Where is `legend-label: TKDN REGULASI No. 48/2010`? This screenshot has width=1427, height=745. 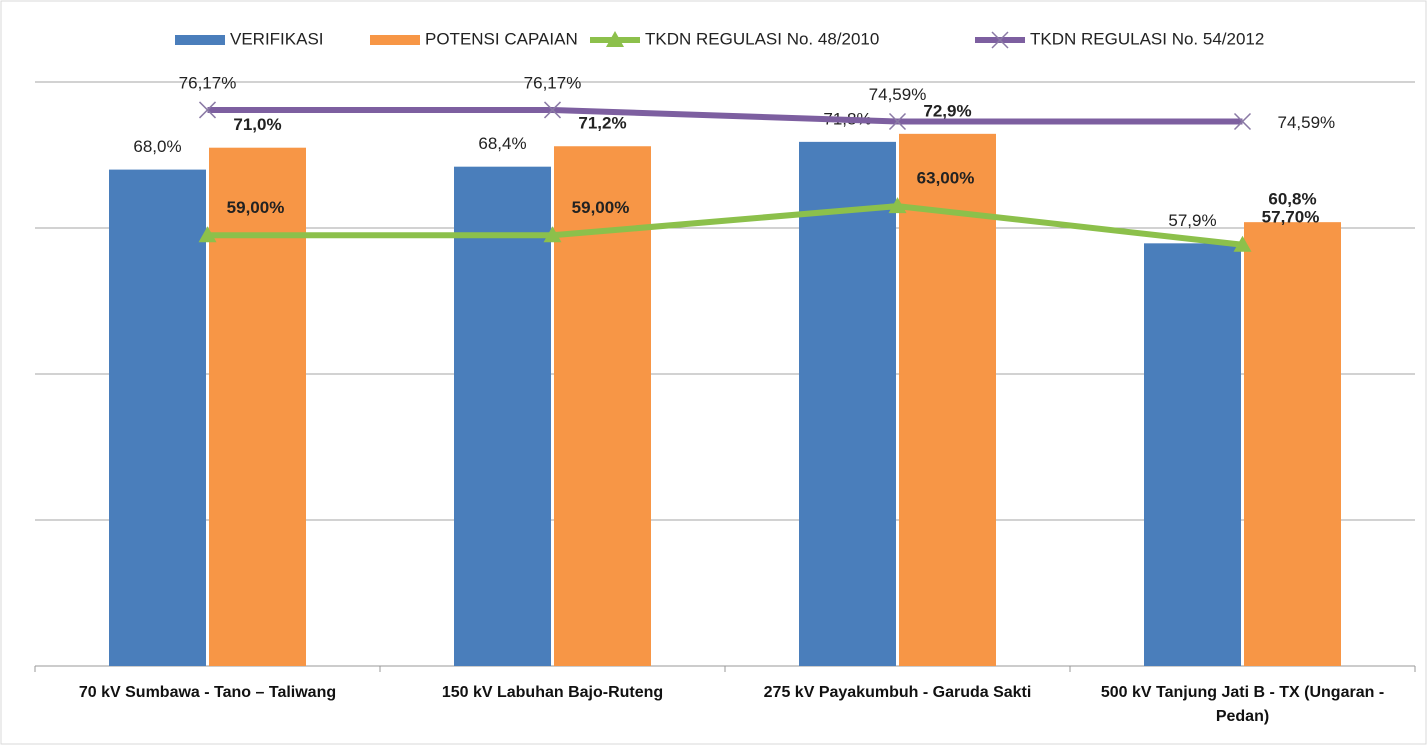
legend-label: TKDN REGULASI No. 48/2010 is located at coordinates (762, 38).